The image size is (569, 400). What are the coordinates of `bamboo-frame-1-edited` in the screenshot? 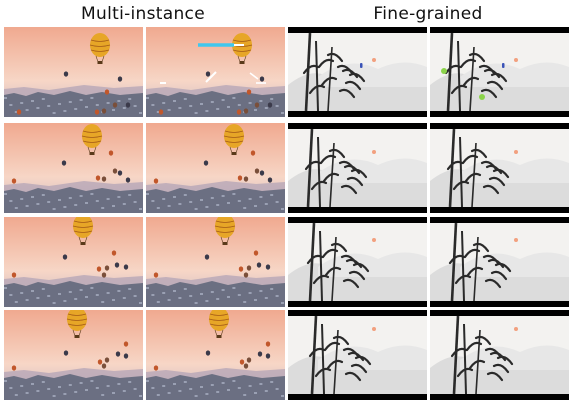 It's located at (499, 72).